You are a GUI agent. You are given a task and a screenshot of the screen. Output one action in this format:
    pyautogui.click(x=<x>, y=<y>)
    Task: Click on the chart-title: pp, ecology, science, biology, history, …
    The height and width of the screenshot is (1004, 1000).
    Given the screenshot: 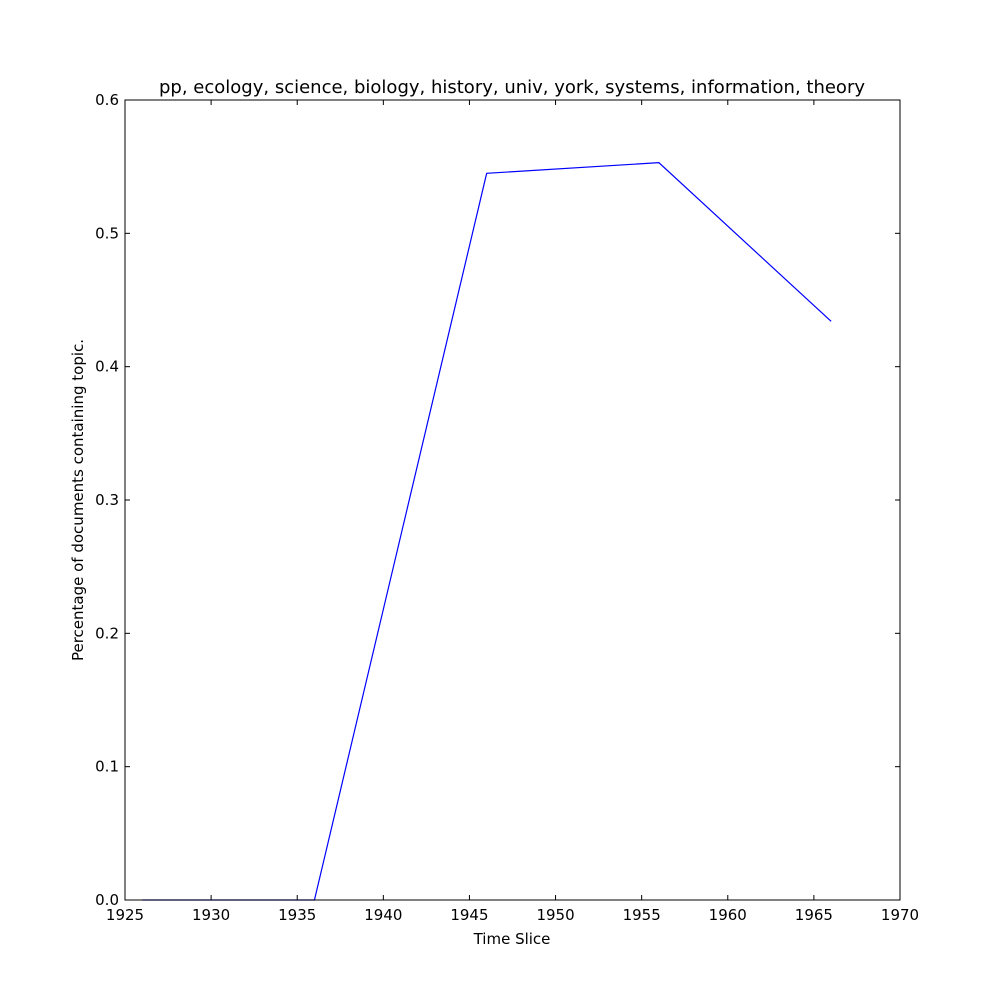 What is the action you would take?
    pyautogui.click(x=512, y=87)
    